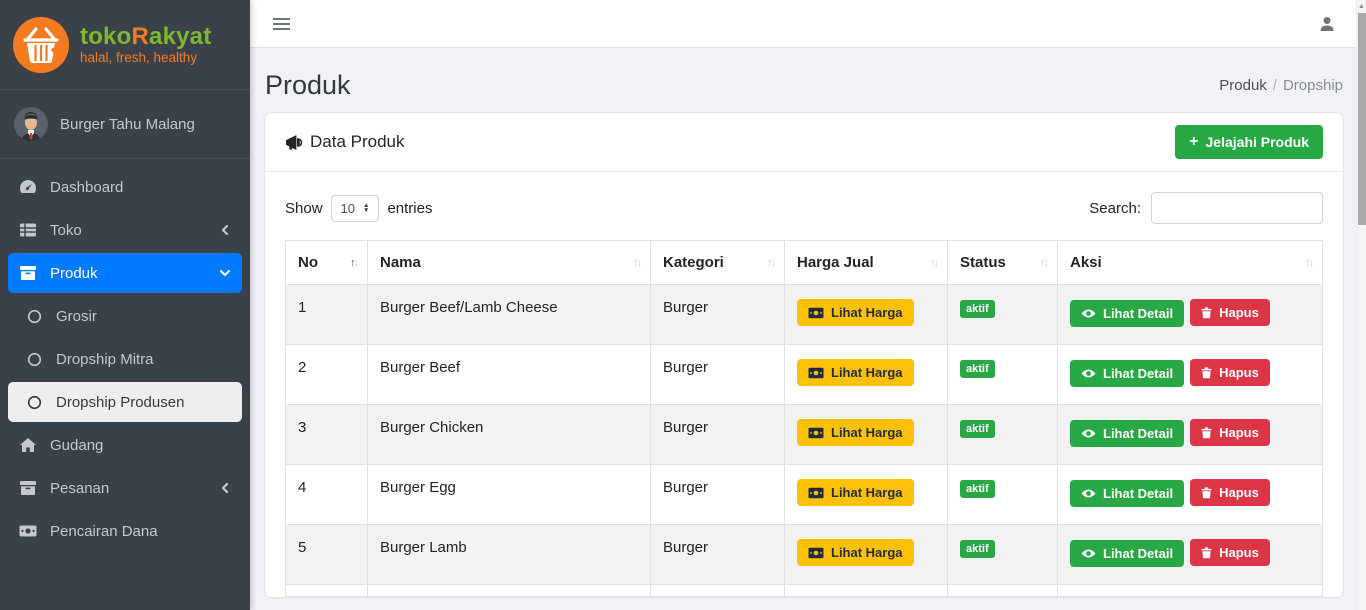 This screenshot has width=1366, height=610. I want to click on sidebar-item-dropship-produsen: Dropship Produsen, so click(125, 402).